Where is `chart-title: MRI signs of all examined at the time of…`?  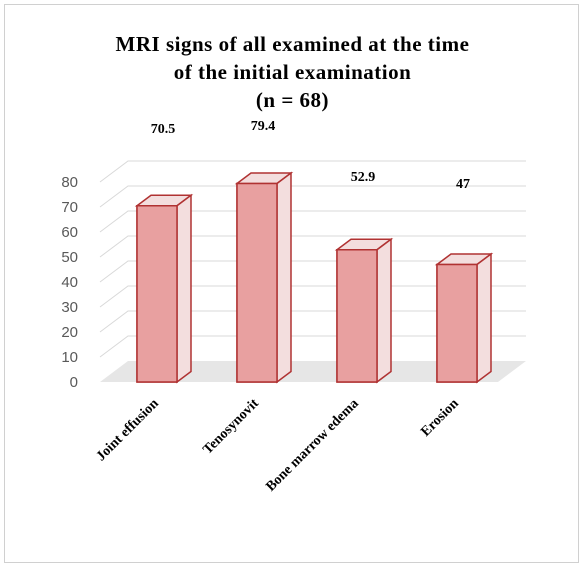
chart-title: MRI signs of all examined at the time of… is located at coordinates (292, 72).